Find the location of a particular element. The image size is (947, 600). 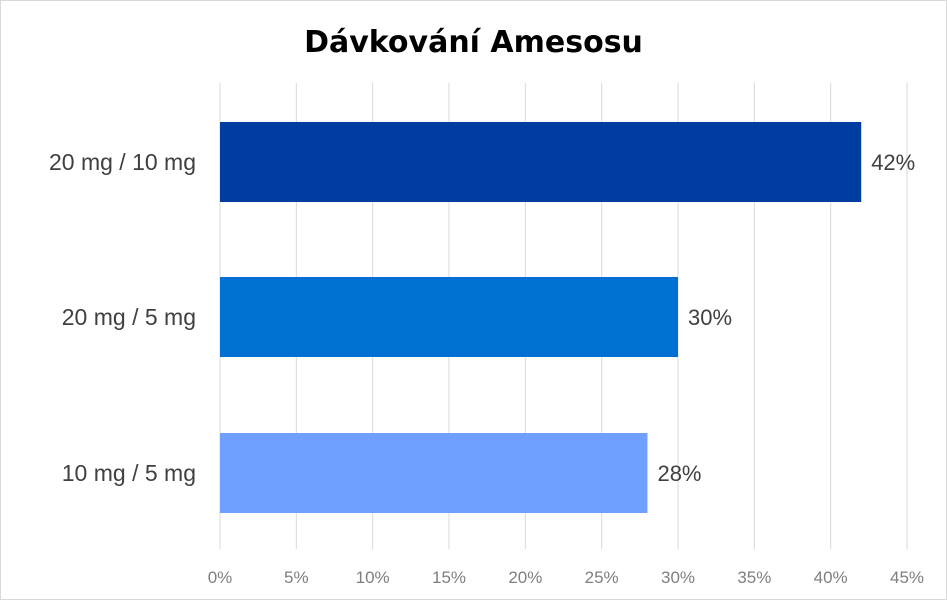

category-label: 20 mg / 5 mg is located at coordinates (129, 317).